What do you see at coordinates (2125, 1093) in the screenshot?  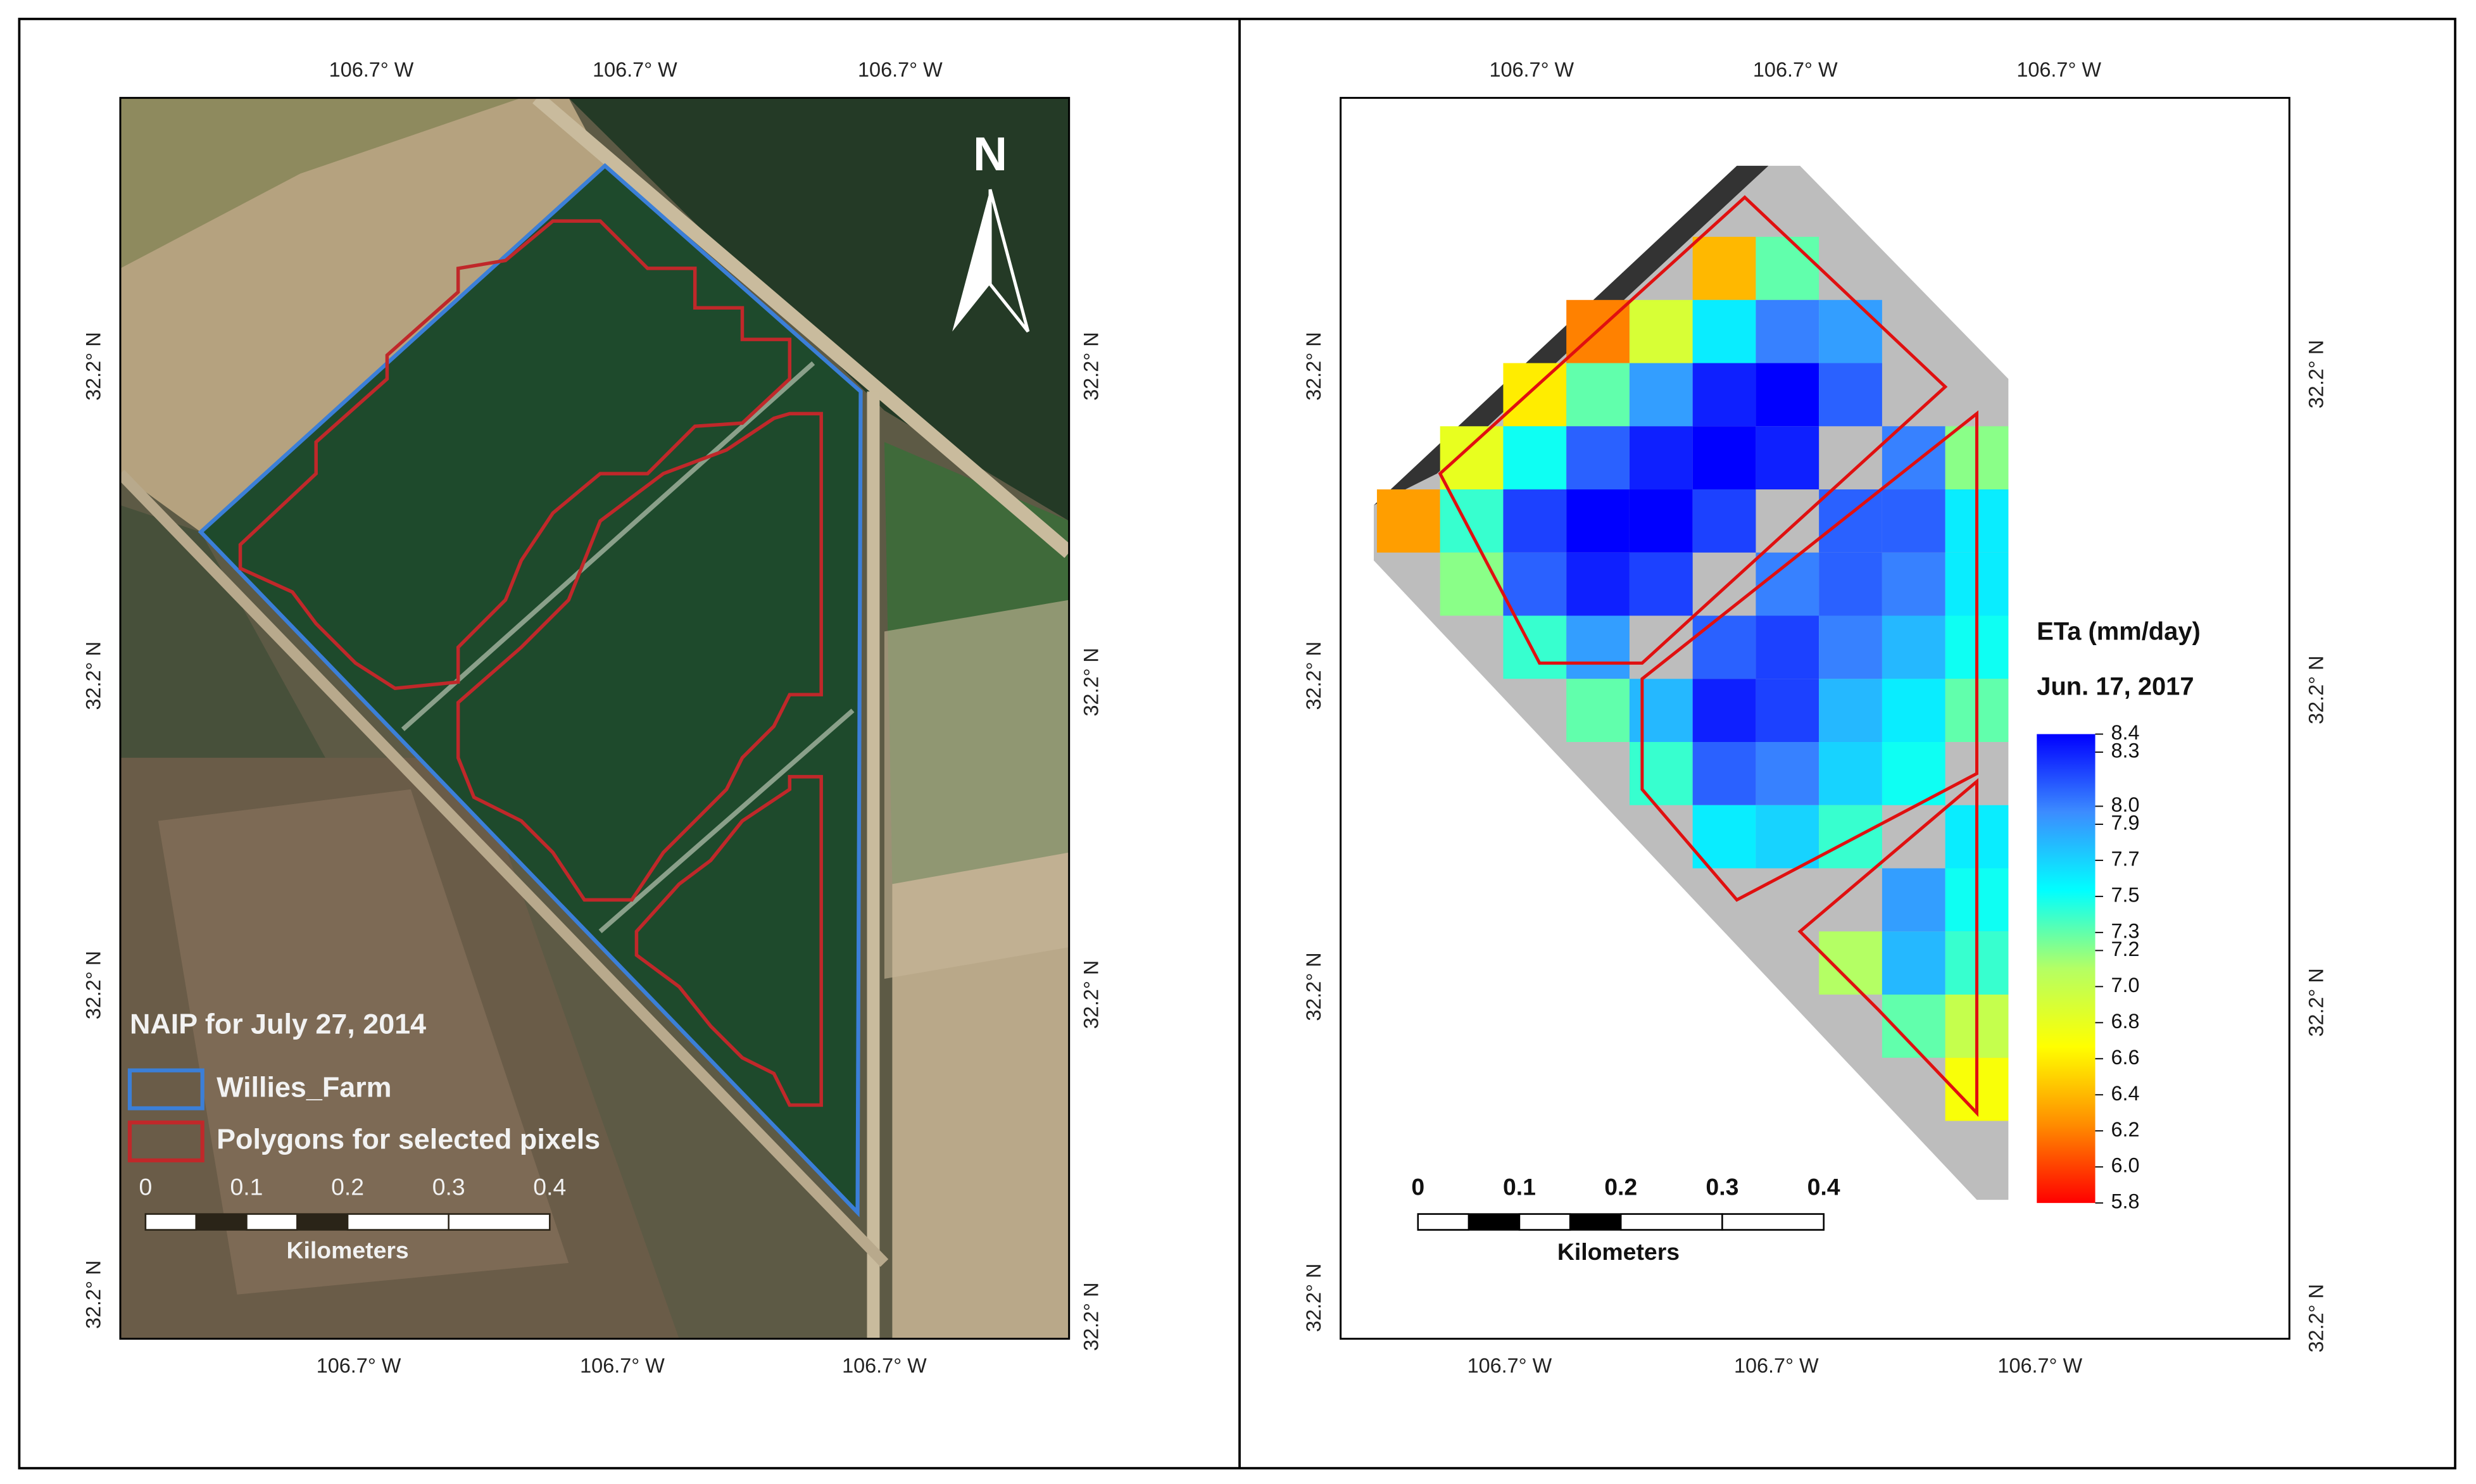 I see `colorbar-tick-label: 6.4` at bounding box center [2125, 1093].